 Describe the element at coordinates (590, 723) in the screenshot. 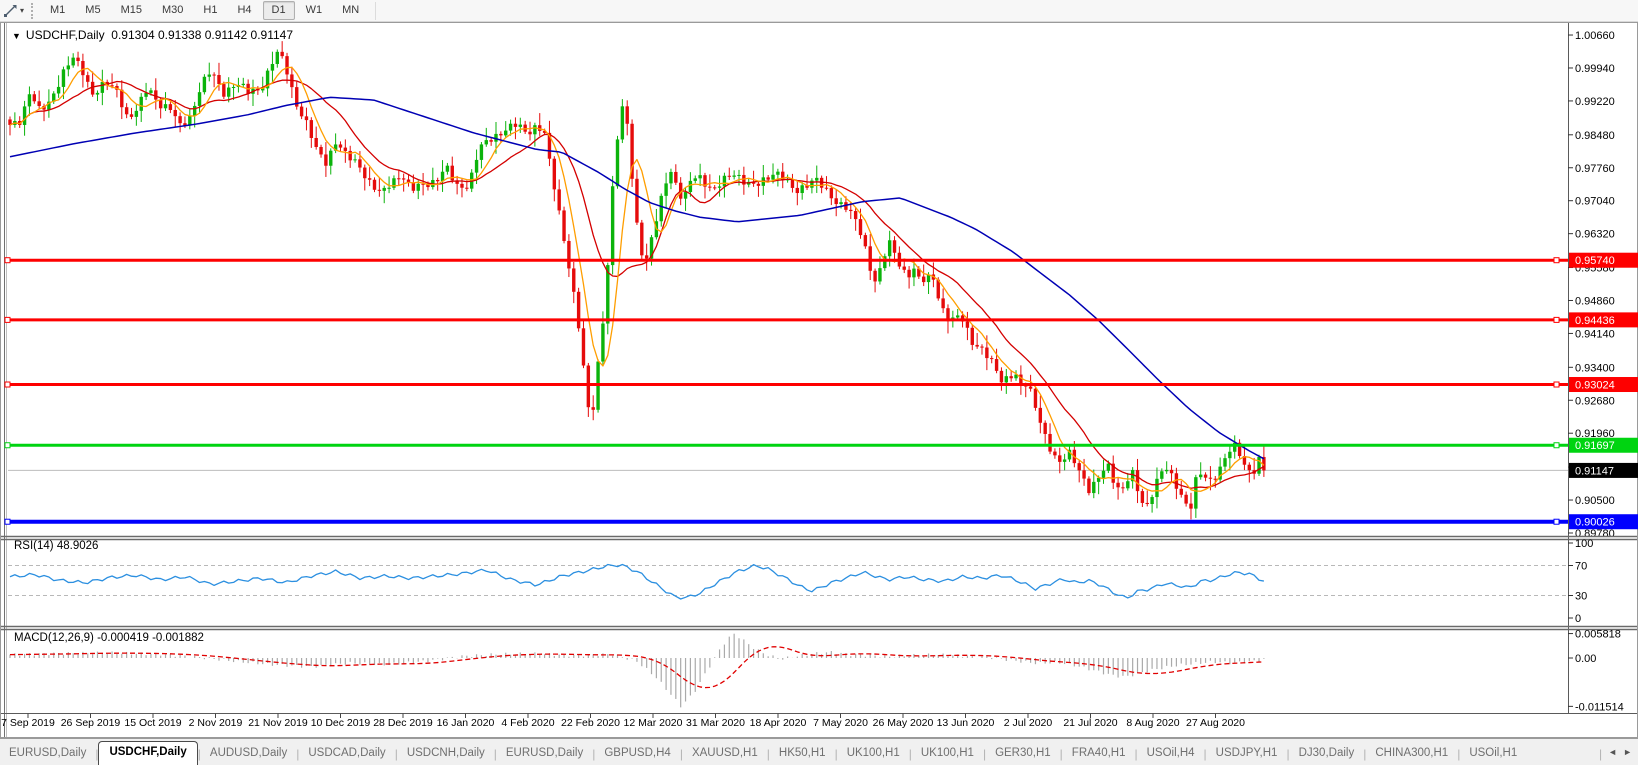

I see `axis-label: 22 Feb 2020` at that location.